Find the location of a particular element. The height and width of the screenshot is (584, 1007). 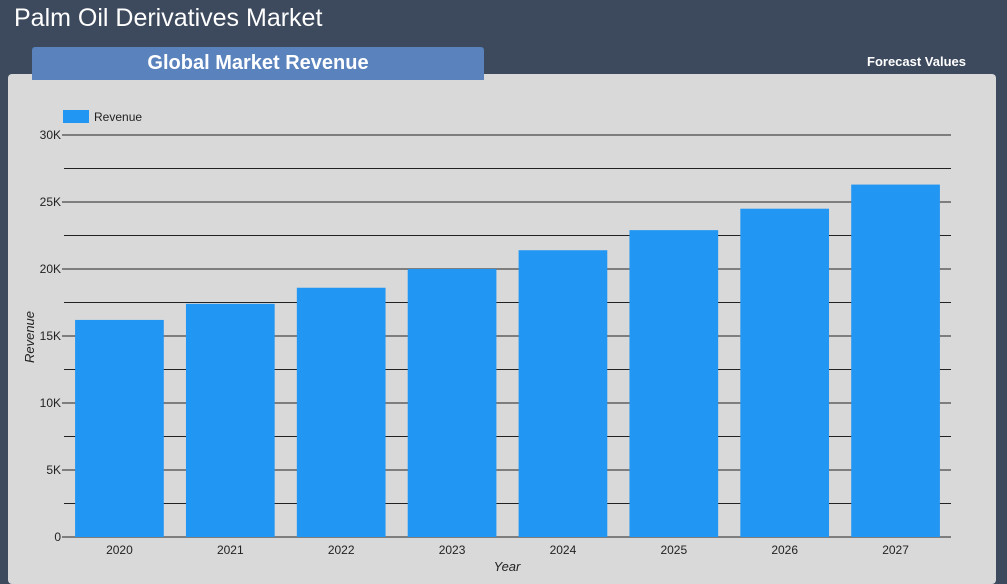

bar-2027 is located at coordinates (895, 360).